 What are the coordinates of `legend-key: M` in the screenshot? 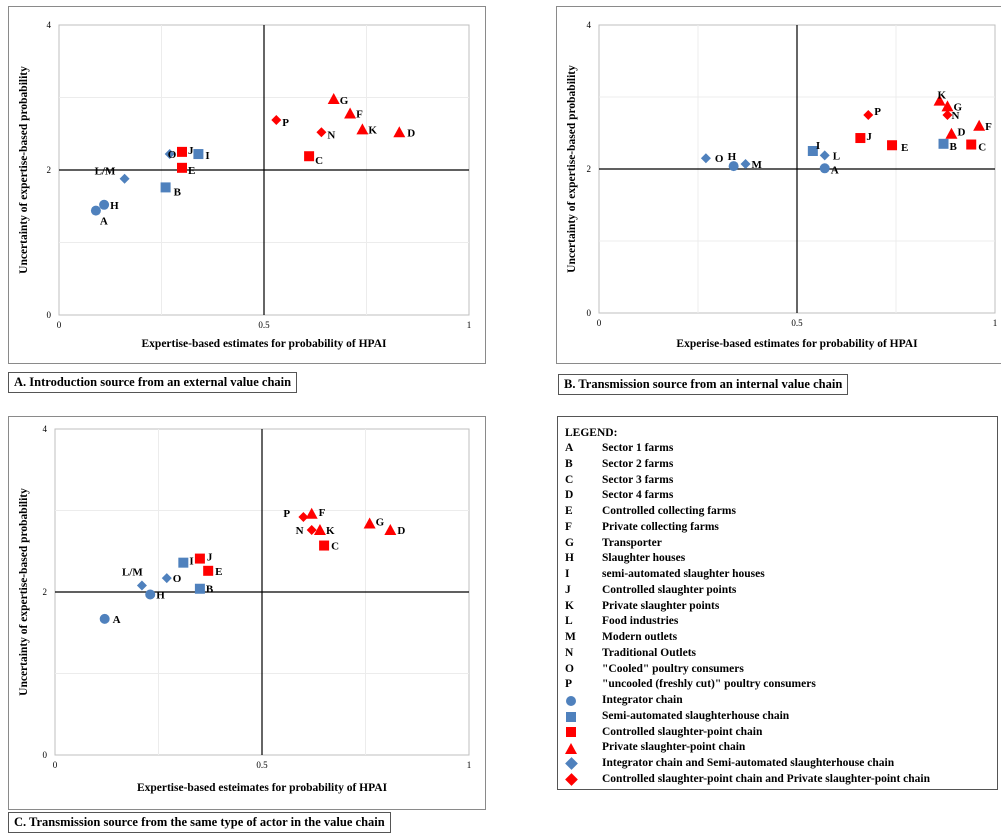 It's located at (570, 637).